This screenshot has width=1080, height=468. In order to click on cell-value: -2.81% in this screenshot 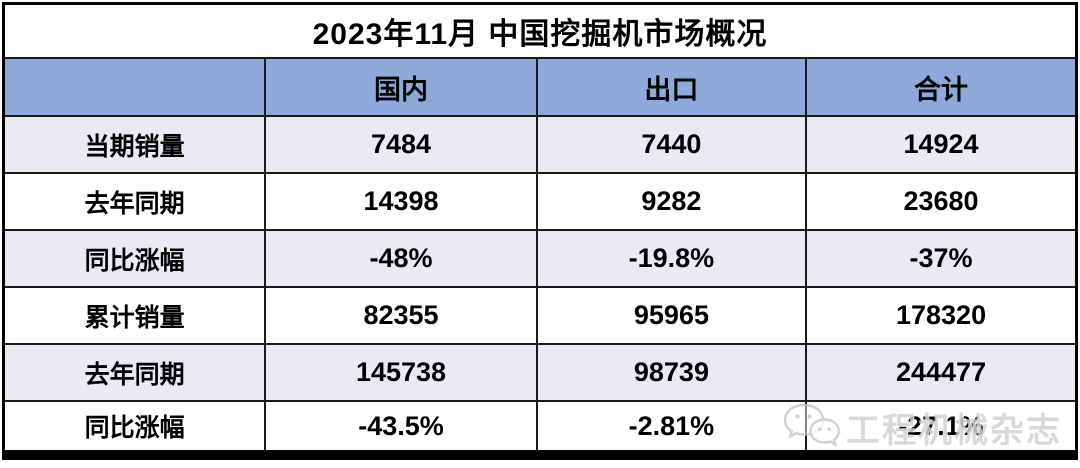, I will do `click(671, 428)`.